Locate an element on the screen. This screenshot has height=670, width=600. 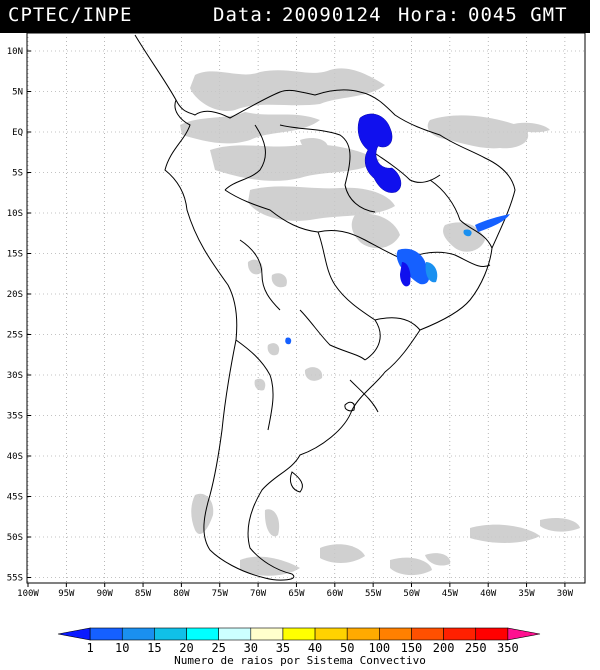
legend-title: Numero de raios por Sistema Convectivo is located at coordinates (300, 660).